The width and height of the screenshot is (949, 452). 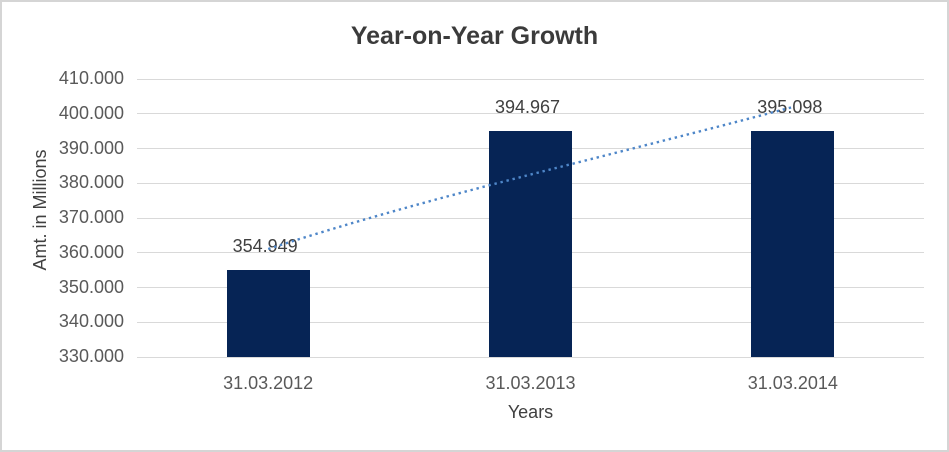 I want to click on y-tick-label: 410.000, so click(x=91, y=78).